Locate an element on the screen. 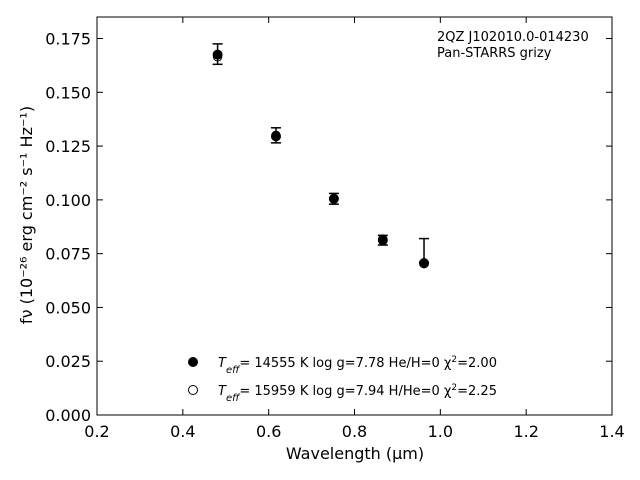 The height and width of the screenshot is (480, 640). legend-label-part: = 15959 K log g=7.94 H/He=0 χ is located at coordinates (345, 391).